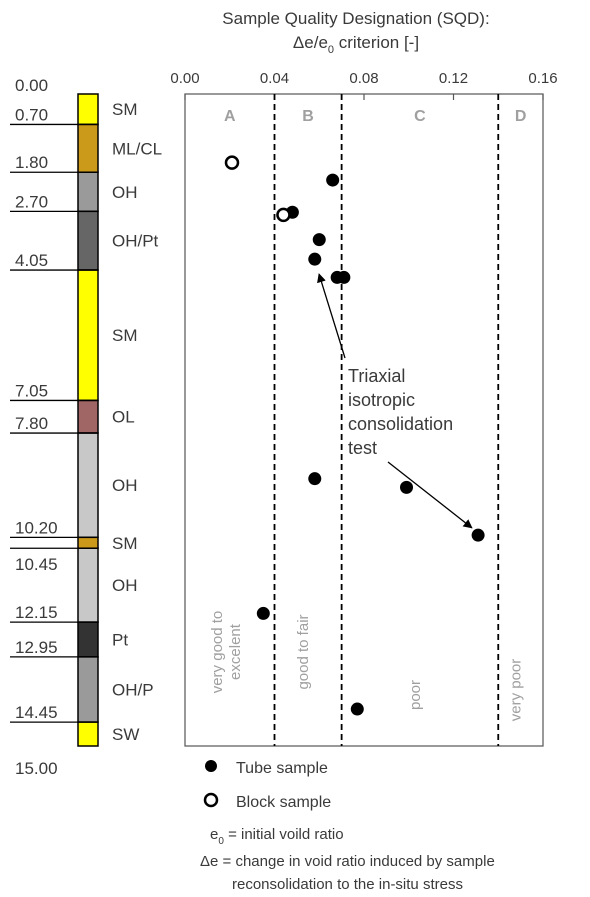 This screenshot has width=590, height=897. What do you see at coordinates (310, 42) in the screenshot?
I see `title-delta-e: Δe/e` at bounding box center [310, 42].